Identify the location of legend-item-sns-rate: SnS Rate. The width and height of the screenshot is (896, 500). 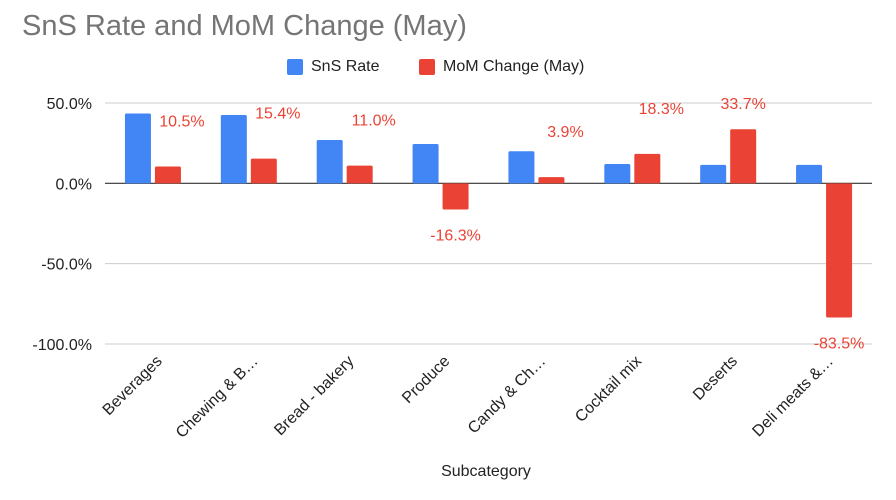
(333, 67).